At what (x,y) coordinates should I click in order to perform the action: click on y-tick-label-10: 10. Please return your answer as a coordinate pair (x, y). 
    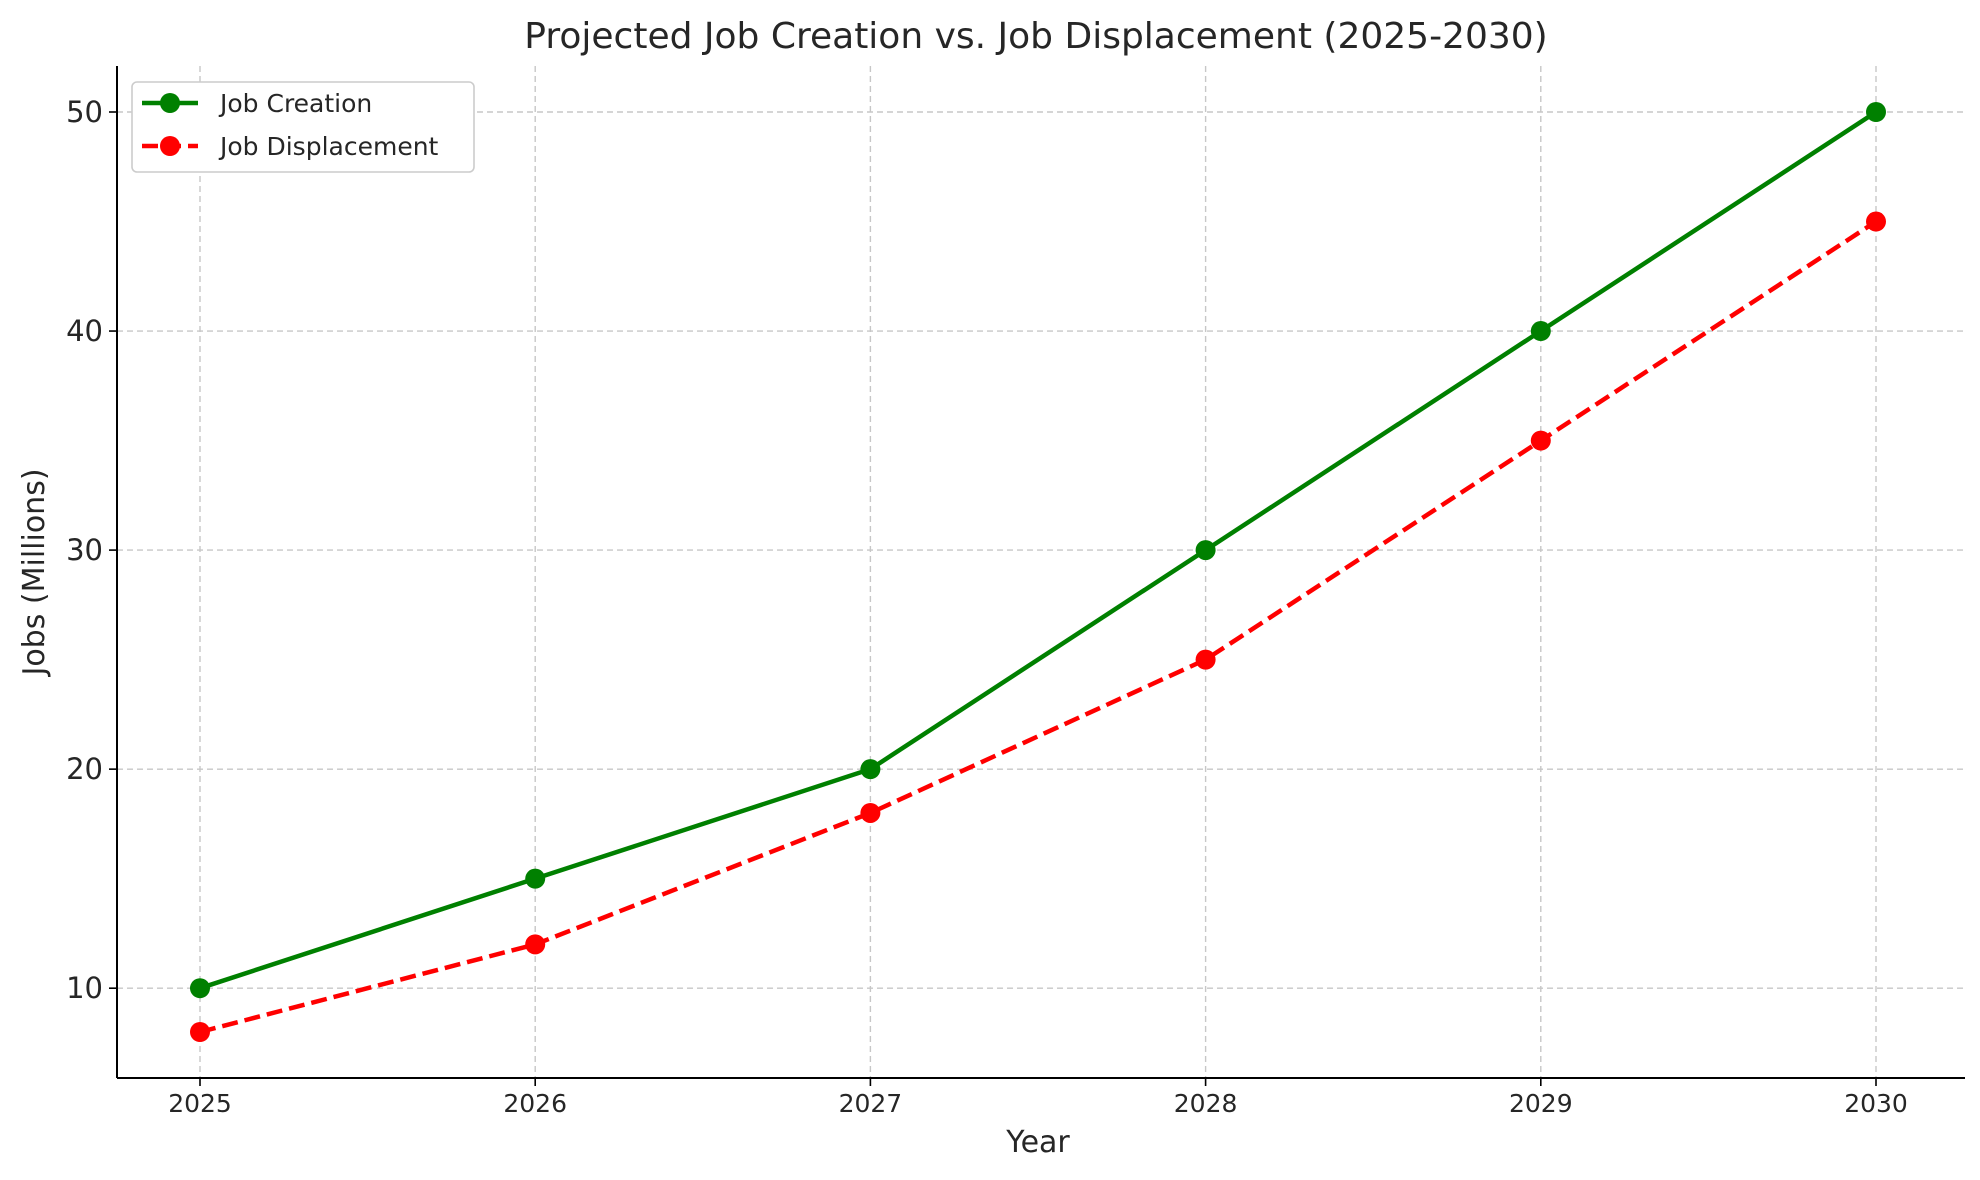
    Looking at the image, I should click on (84, 988).